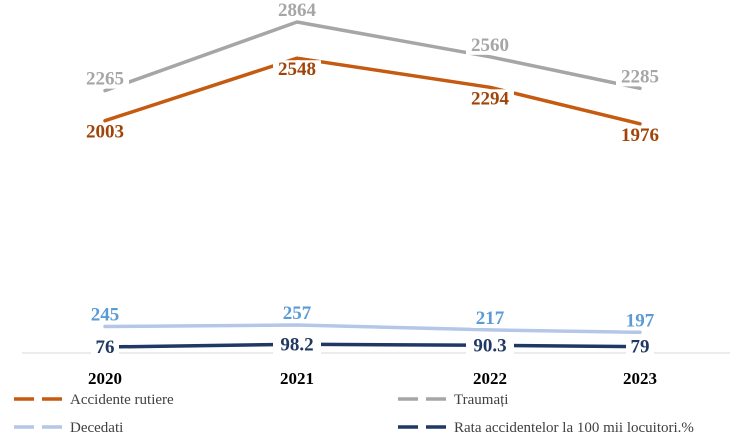 Image resolution: width=752 pixels, height=439 pixels. I want to click on data-label: 2548, so click(297, 69).